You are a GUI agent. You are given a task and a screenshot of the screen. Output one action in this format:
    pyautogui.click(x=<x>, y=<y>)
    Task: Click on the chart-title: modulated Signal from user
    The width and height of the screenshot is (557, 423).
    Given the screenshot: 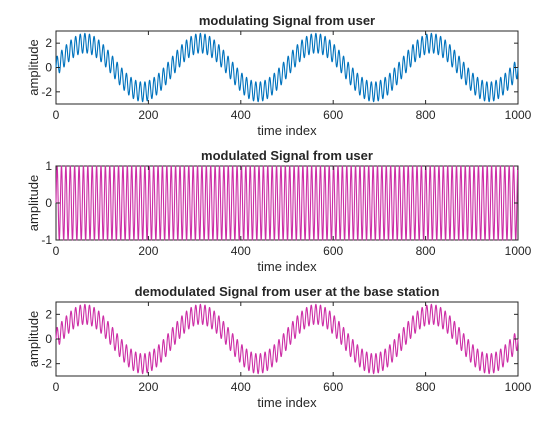 What is the action you would take?
    pyautogui.click(x=287, y=155)
    